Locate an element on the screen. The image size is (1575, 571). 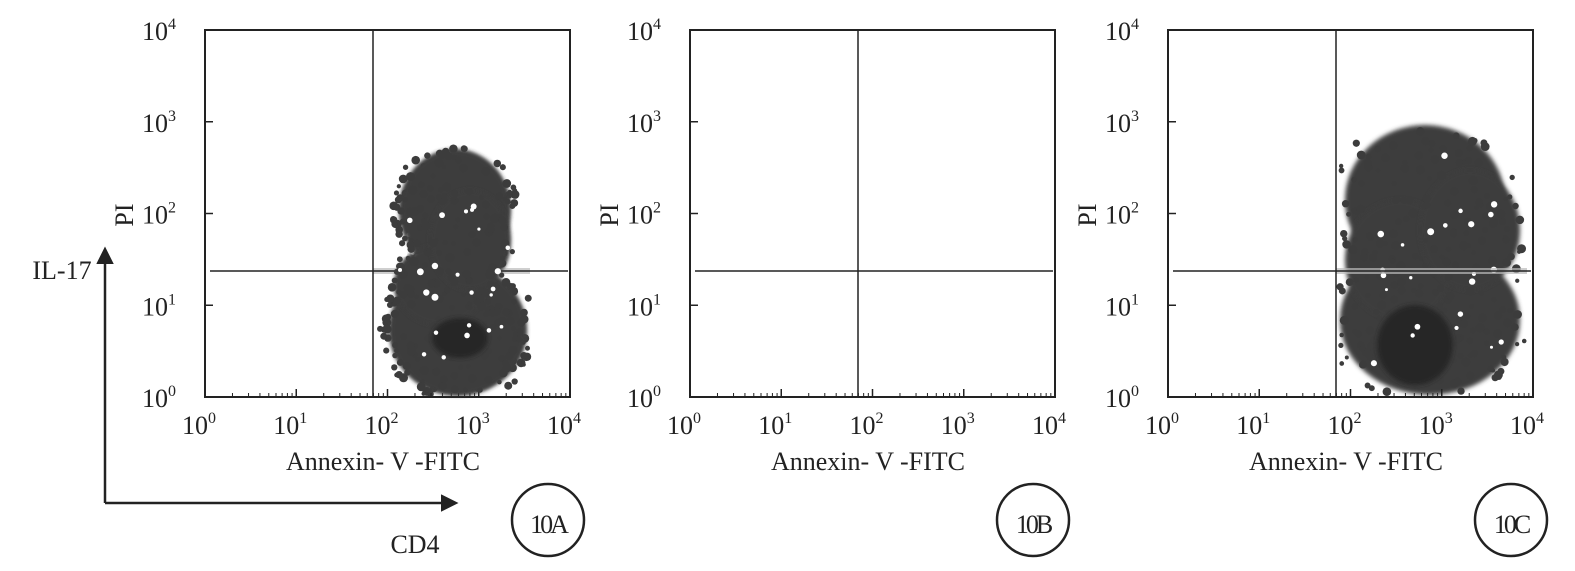
x-tick-label: 10¹ is located at coordinates (290, 425).